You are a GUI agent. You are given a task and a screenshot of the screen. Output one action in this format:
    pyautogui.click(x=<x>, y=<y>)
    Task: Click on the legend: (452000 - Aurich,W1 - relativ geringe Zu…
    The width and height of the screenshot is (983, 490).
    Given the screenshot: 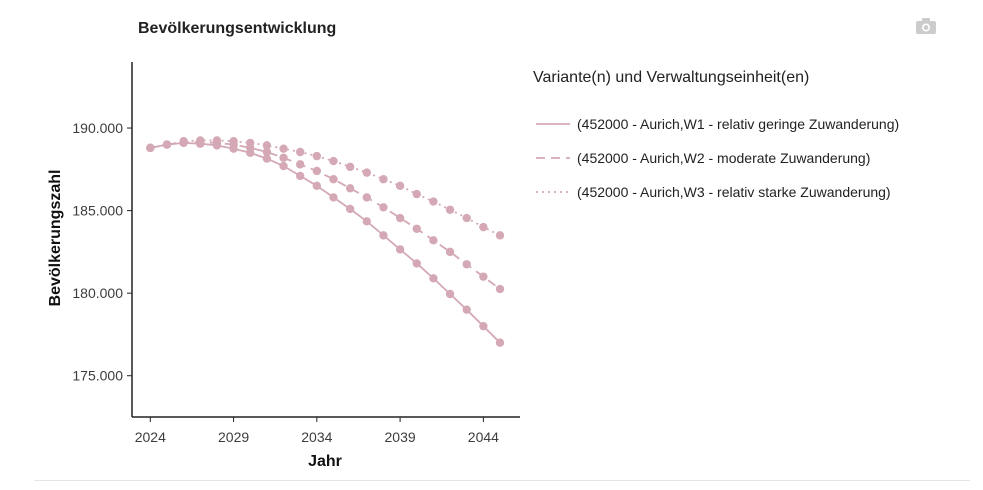 What is the action you would take?
    pyautogui.click(x=717, y=158)
    